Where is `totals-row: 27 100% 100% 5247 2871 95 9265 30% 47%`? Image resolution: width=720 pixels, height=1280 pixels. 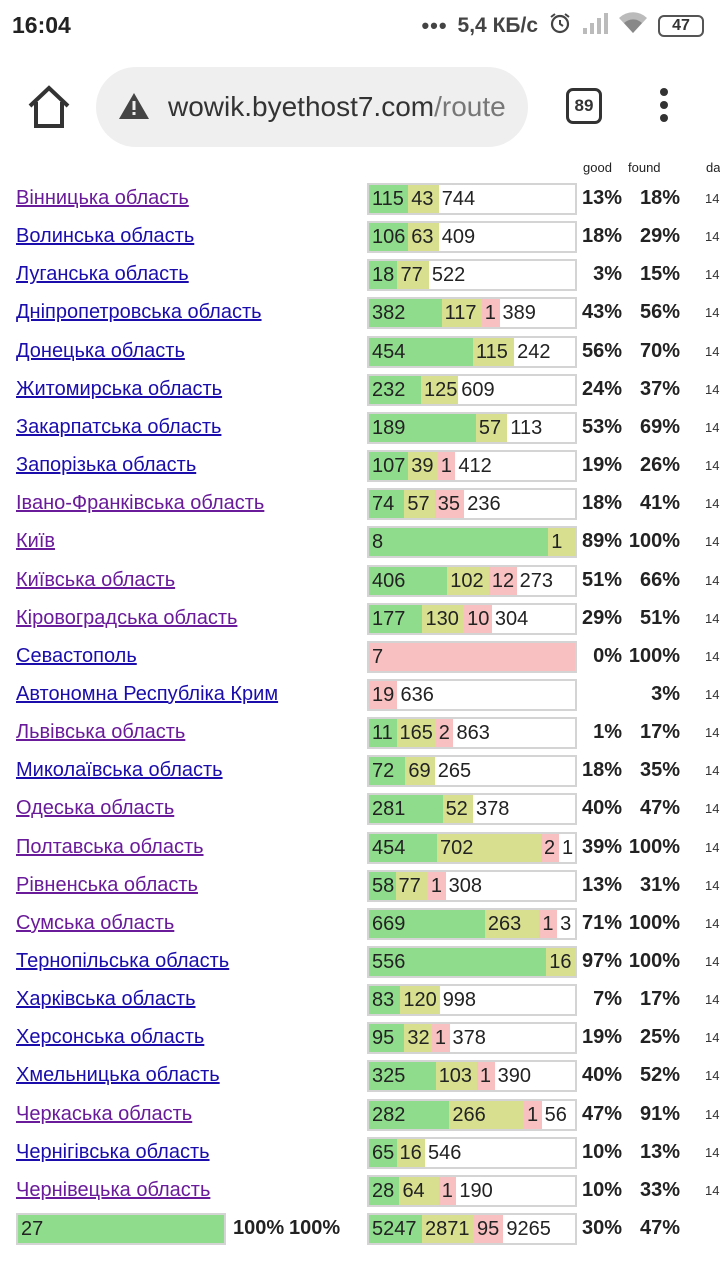 totals-row: 27 100% 100% 5247 2871 95 9265 30% 47% is located at coordinates (360, 1230).